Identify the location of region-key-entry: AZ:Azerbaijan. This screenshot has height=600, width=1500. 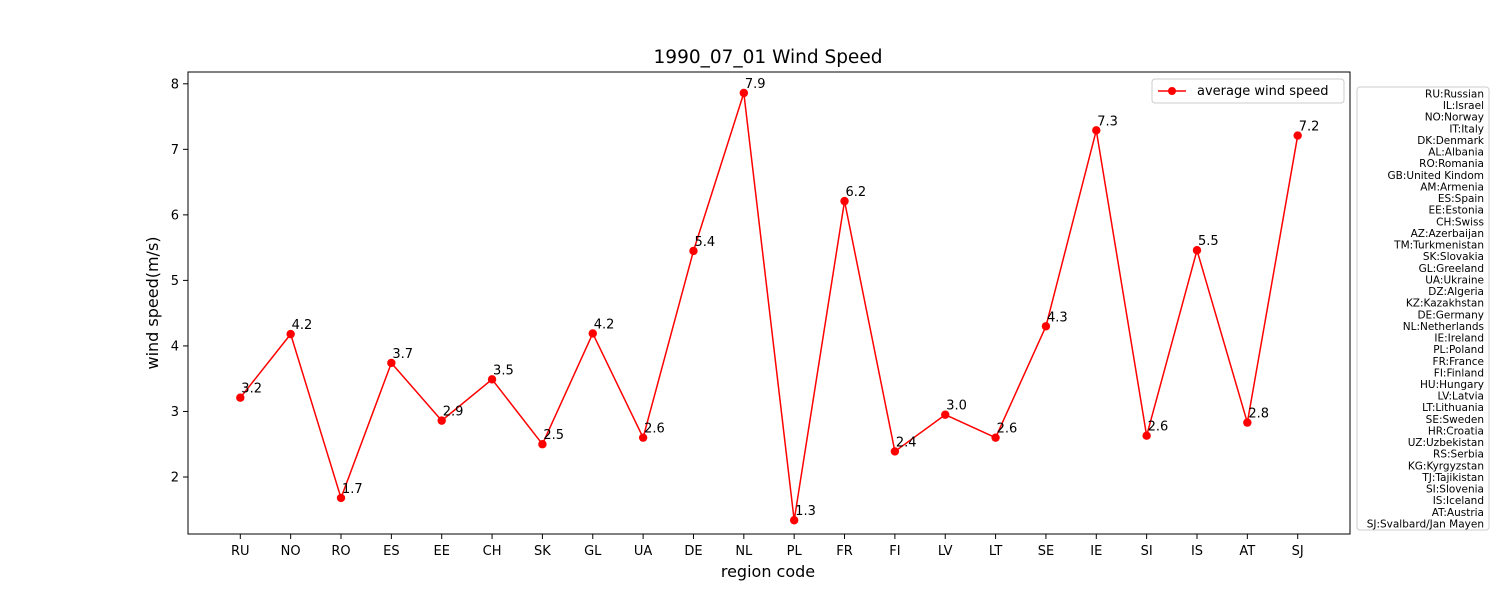
(1447, 234).